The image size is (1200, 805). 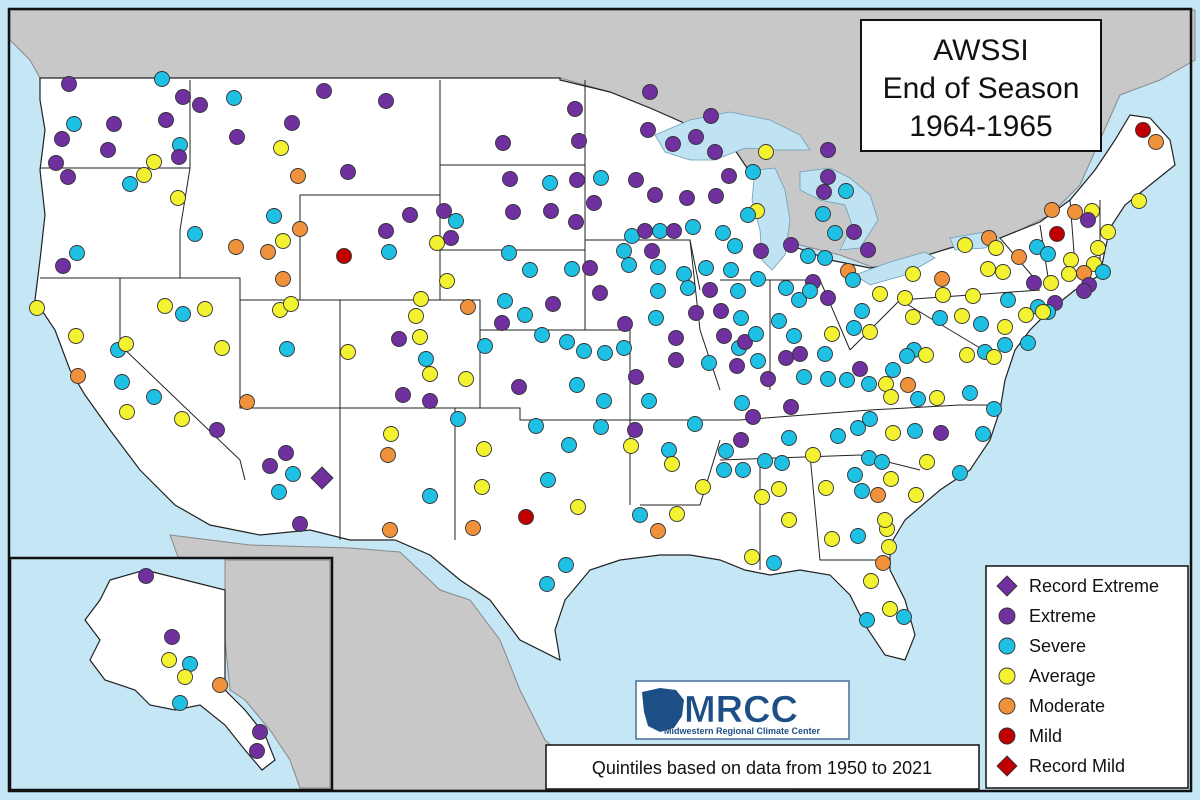 I want to click on mrcc-logo: MRCC Midwestern Regional Climate Center, so click(x=742, y=710).